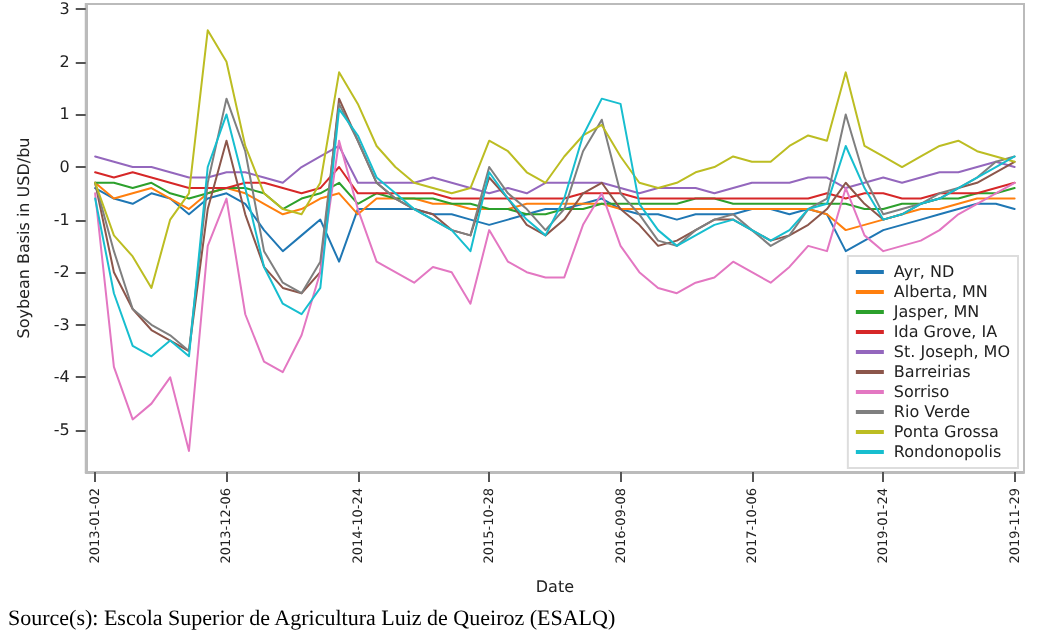 This screenshot has height=632, width=1040. I want to click on y-tick-label: 2, so click(64, 61).